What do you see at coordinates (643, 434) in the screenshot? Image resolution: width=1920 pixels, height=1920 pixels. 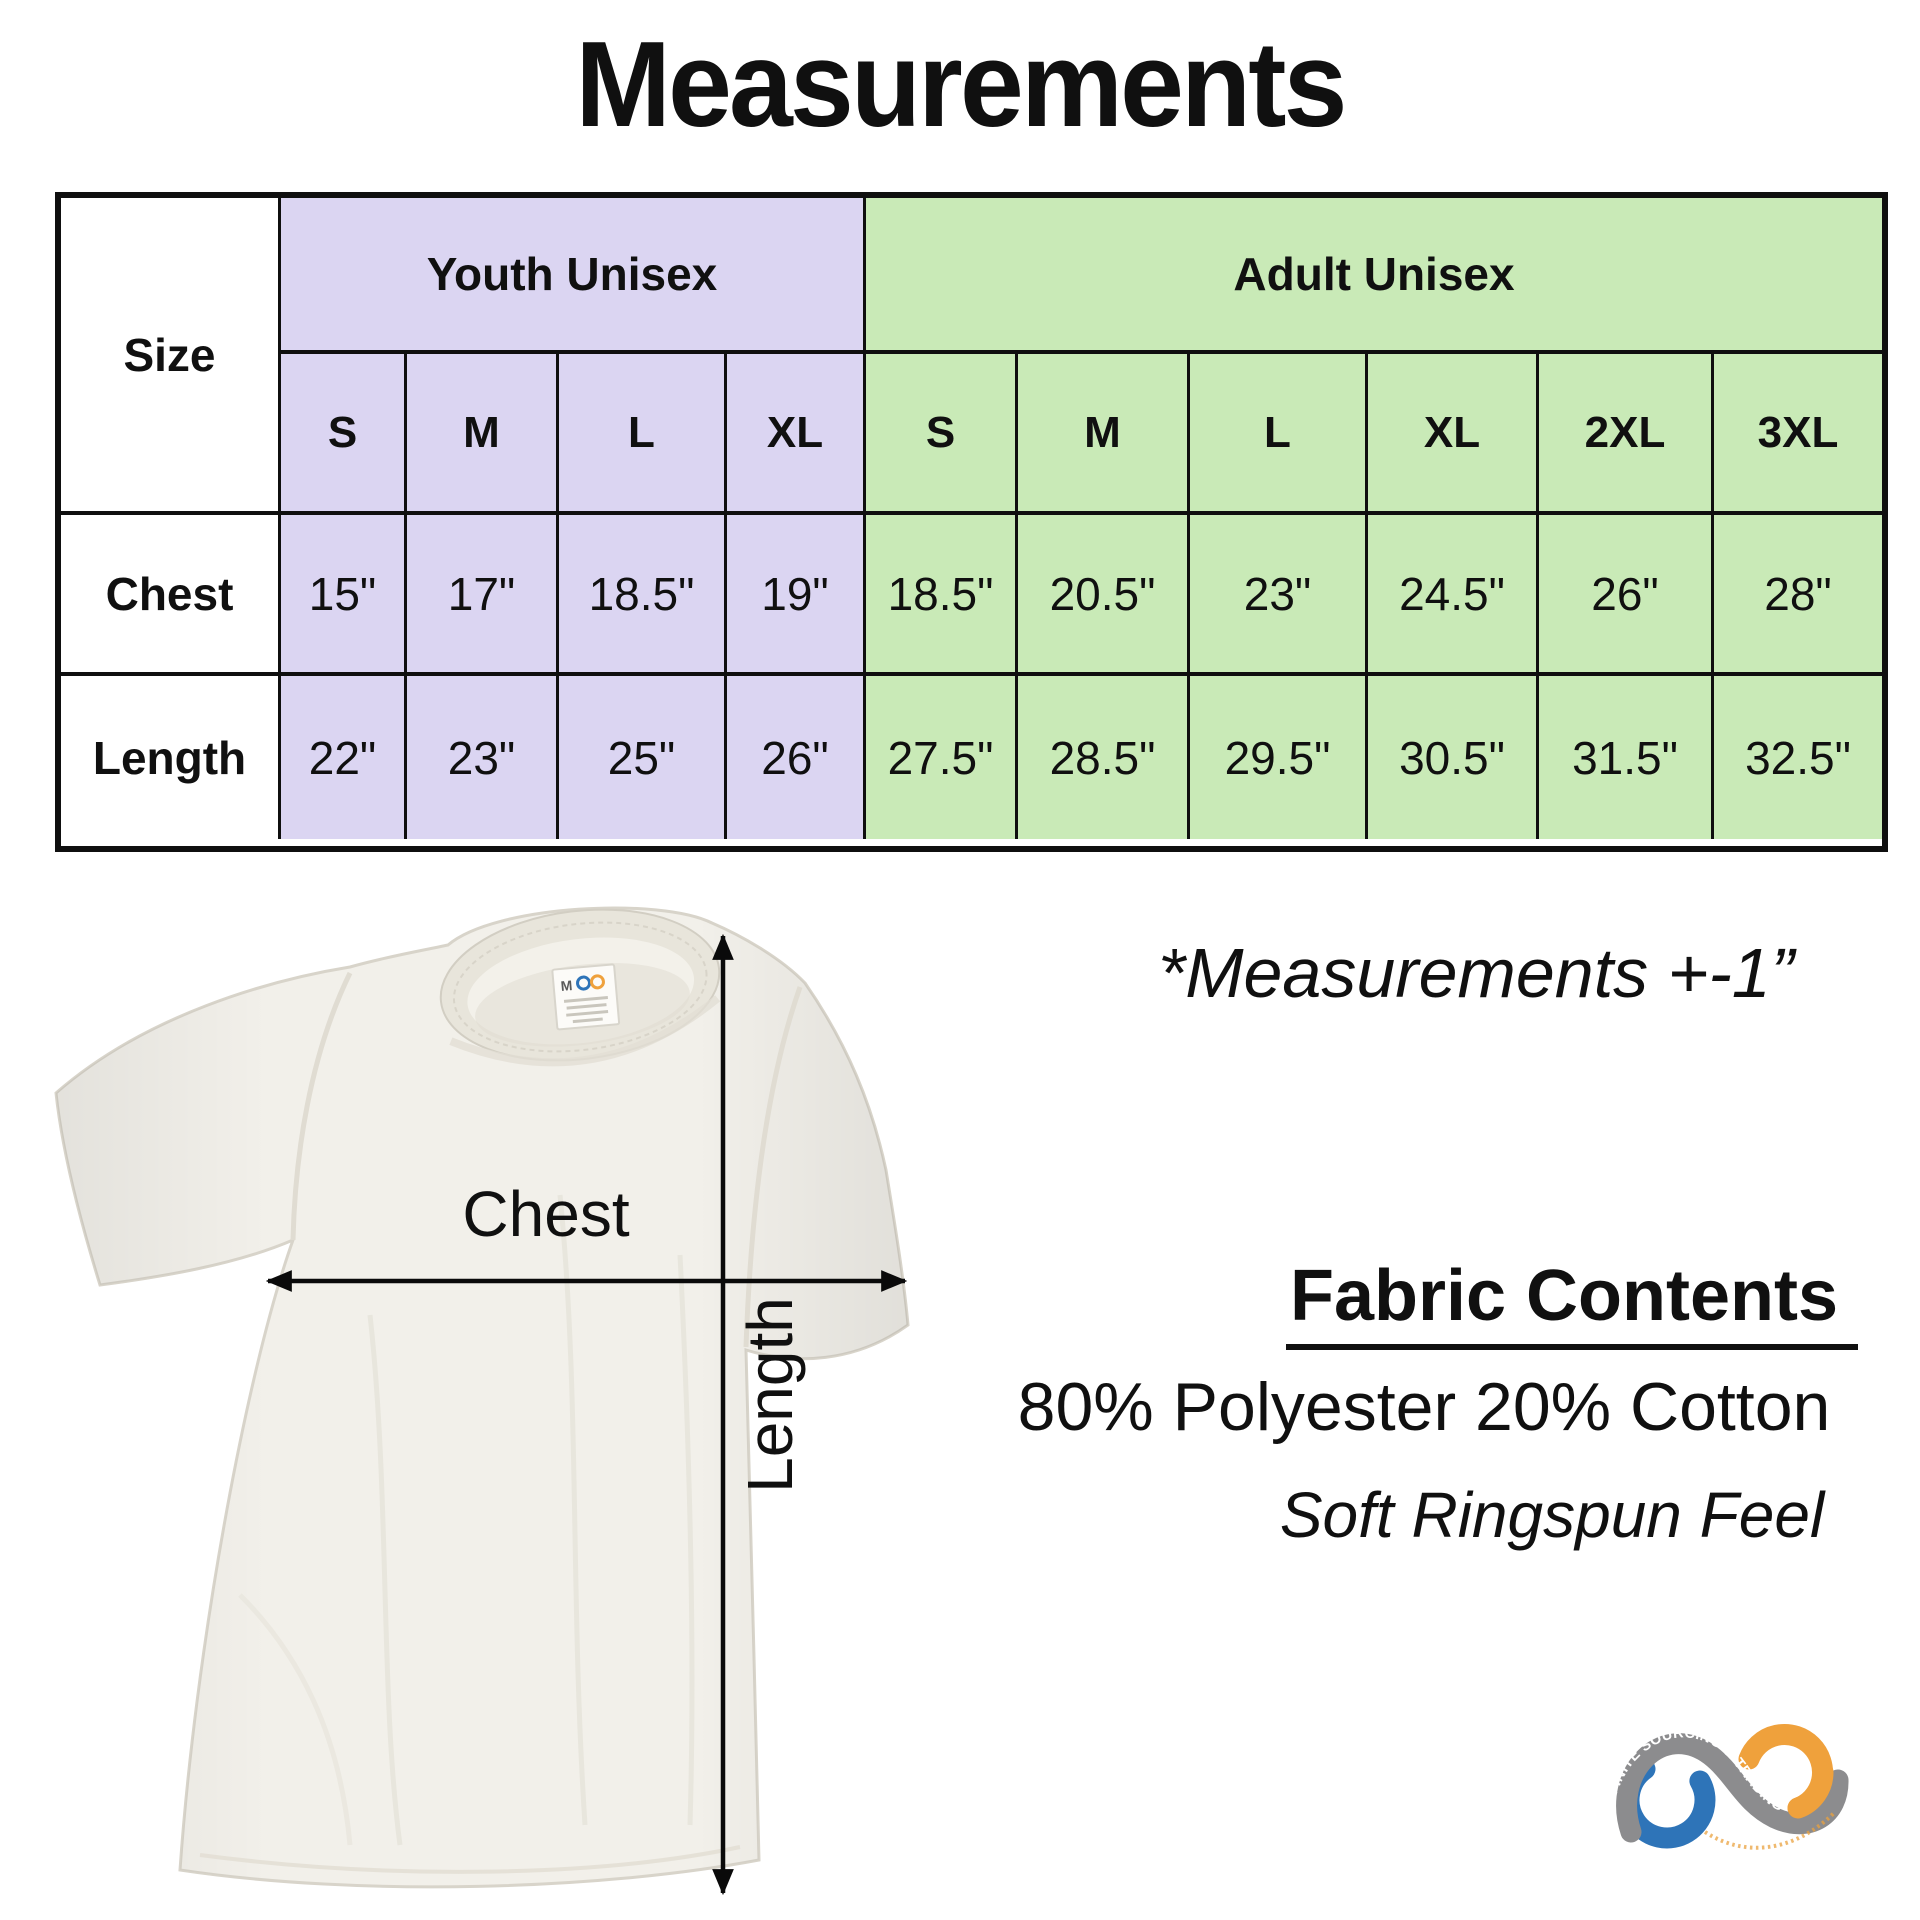 I see `col-header-youth-l: L` at bounding box center [643, 434].